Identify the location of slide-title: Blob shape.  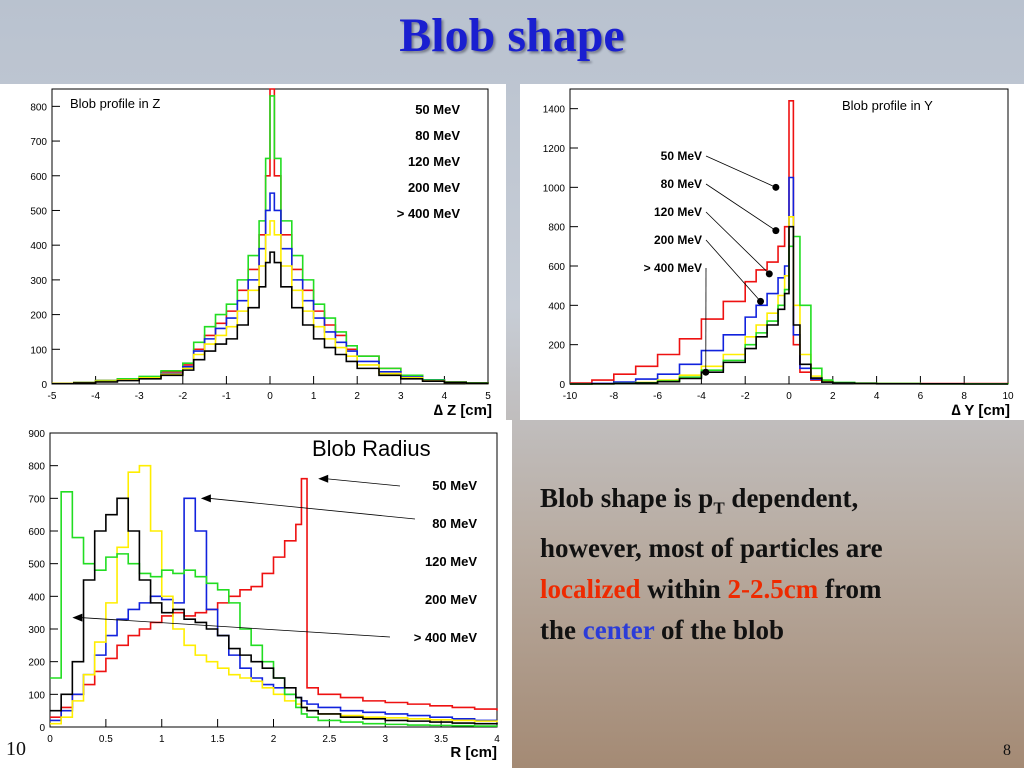
(512, 35).